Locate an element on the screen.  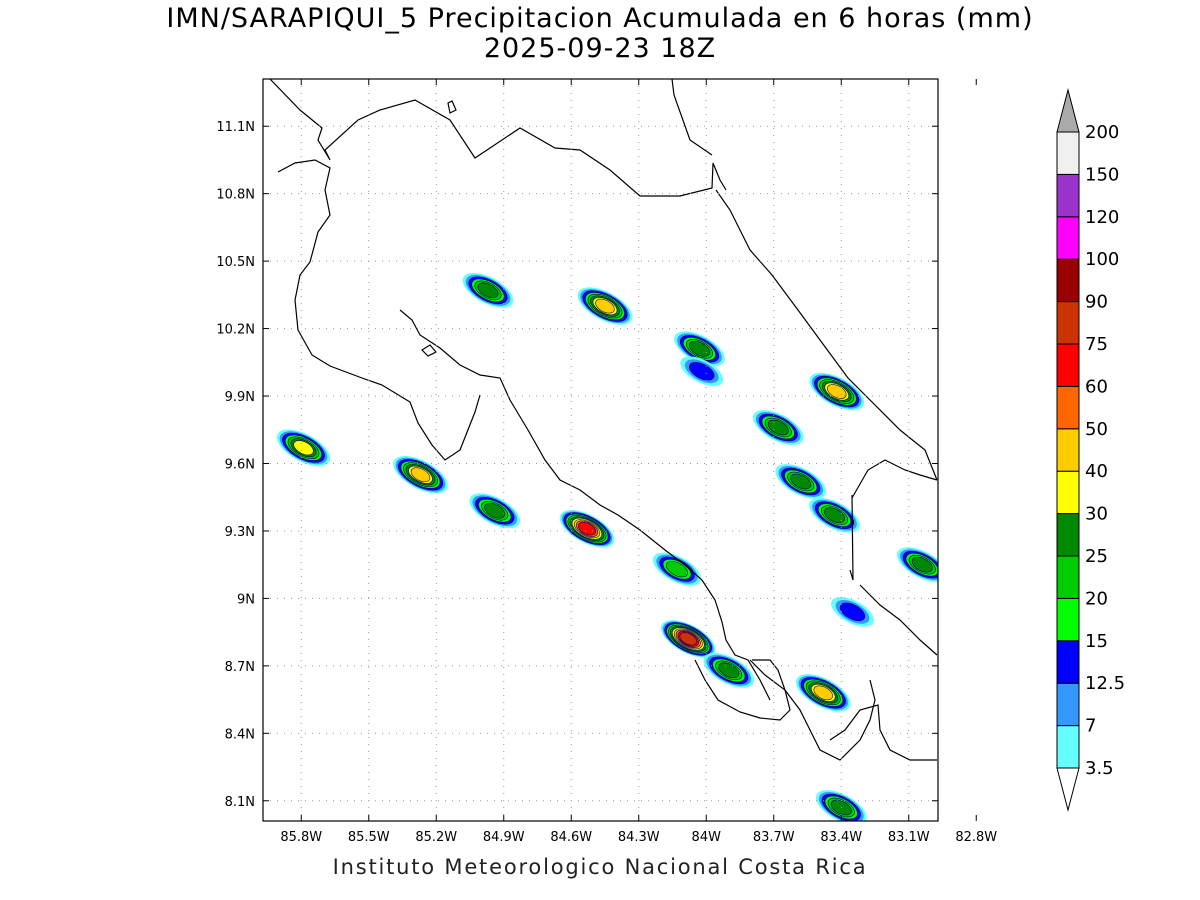
colorbar-label: 120 is located at coordinates (1102, 217).